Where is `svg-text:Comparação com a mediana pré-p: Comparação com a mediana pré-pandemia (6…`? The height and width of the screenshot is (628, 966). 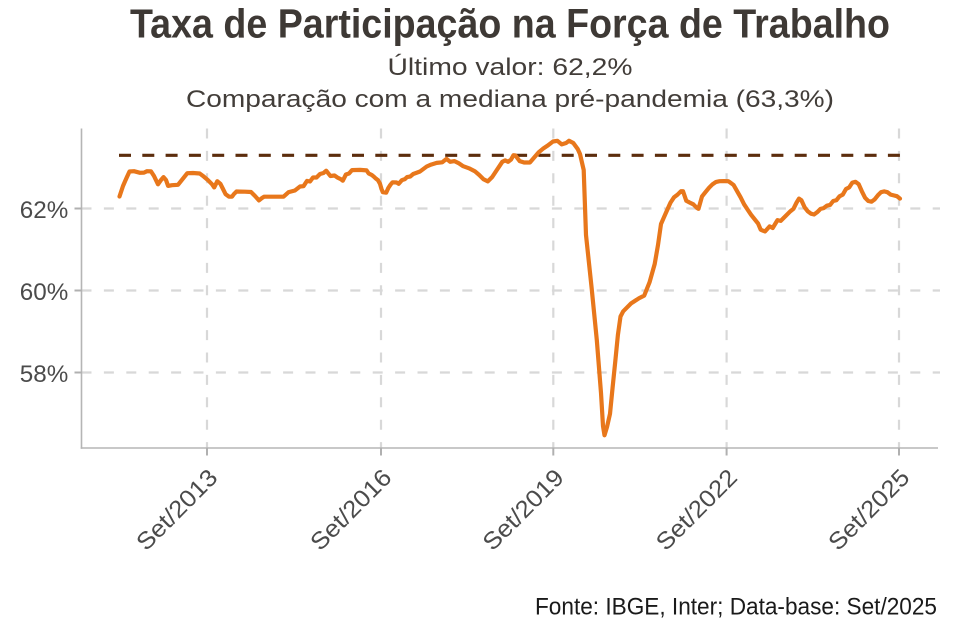 svg-text:Comparação com a mediana pré-p: Comparação com a mediana pré-pandemia (6… is located at coordinates (510, 99).